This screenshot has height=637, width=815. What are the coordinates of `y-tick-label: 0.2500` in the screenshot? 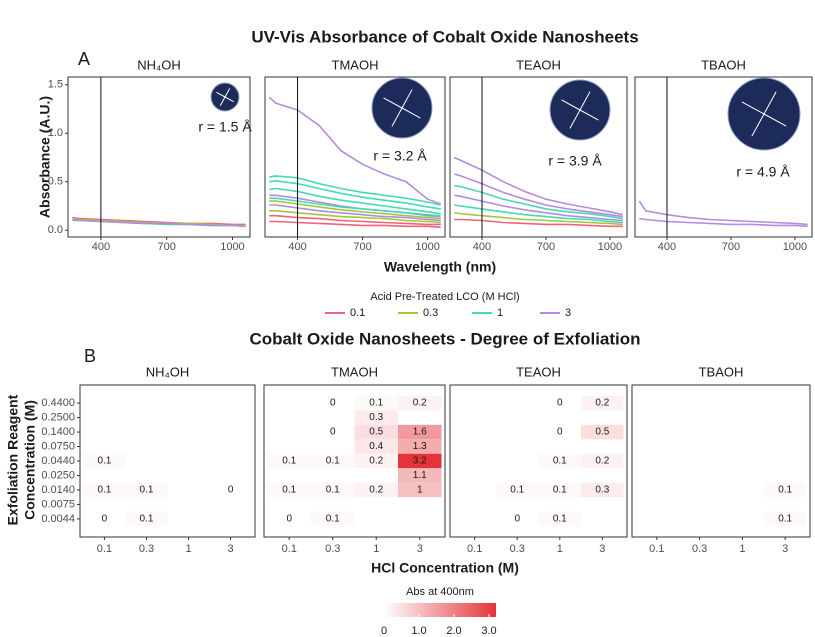 It's located at (58, 417).